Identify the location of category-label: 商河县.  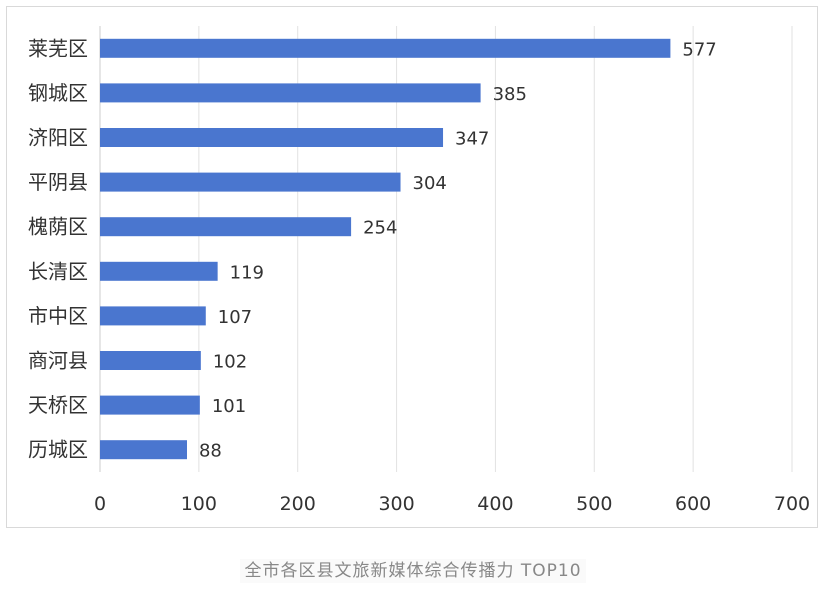
(58, 361).